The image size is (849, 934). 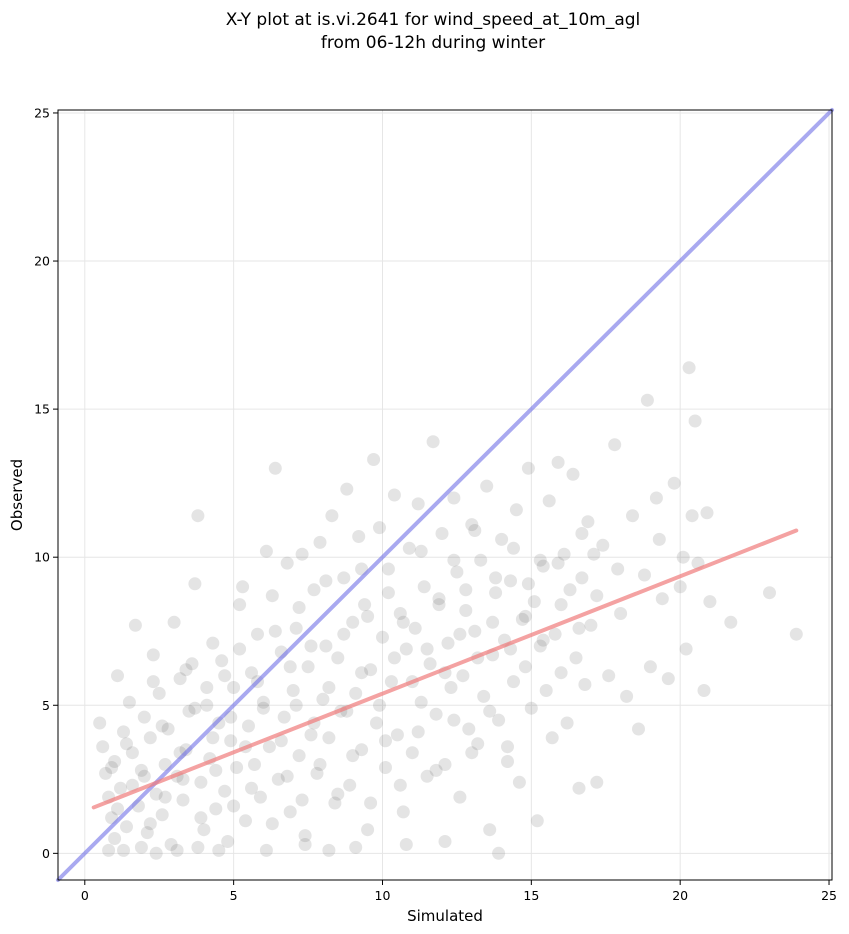 What do you see at coordinates (17, 495) in the screenshot?
I see `y-axis-label: Observed` at bounding box center [17, 495].